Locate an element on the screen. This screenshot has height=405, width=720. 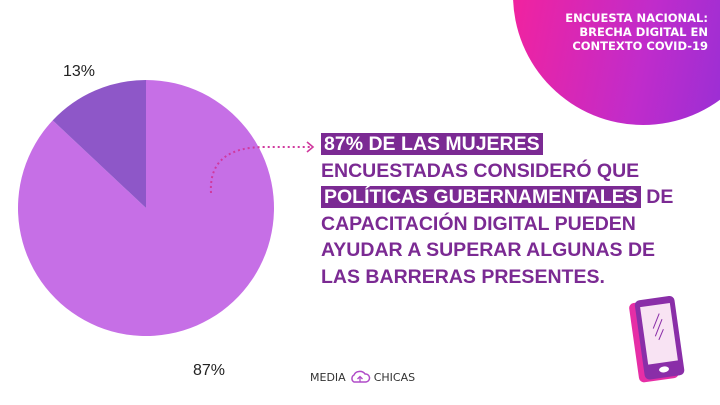
arrow-head-icon is located at coordinates (310, 147).